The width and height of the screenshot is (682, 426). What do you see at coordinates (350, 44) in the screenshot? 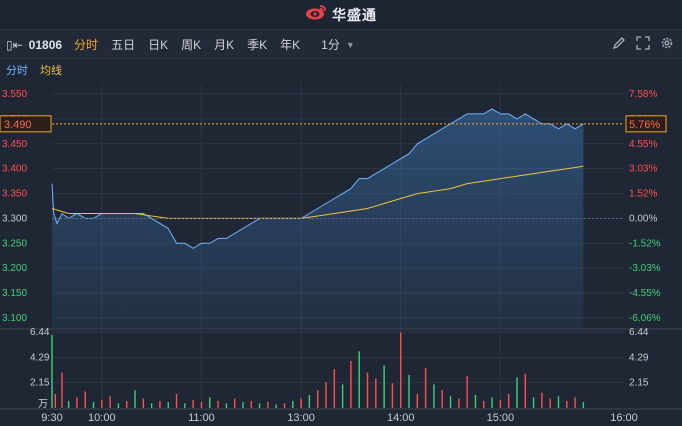
I see `chevron-down-icon: ▼` at bounding box center [350, 44].